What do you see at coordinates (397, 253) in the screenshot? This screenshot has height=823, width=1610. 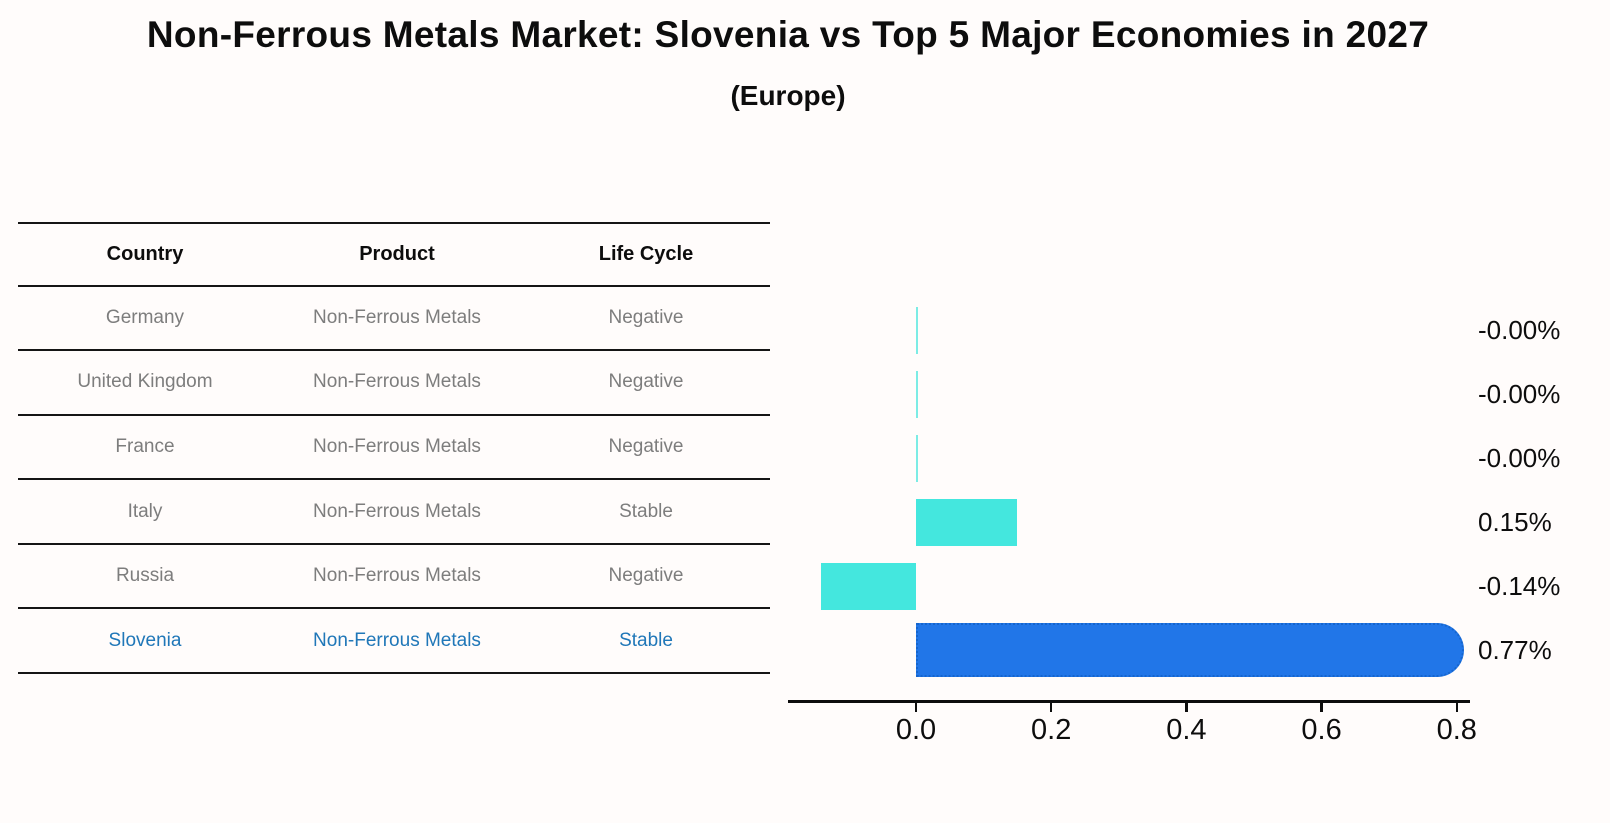 I see `table-header-product: Product` at bounding box center [397, 253].